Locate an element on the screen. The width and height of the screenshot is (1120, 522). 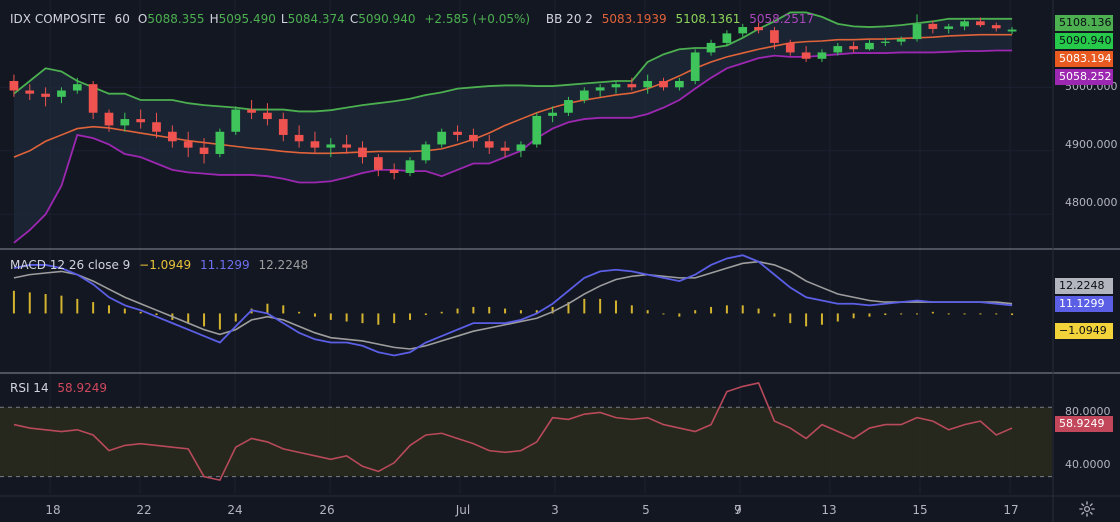
rsi-tick-80: 80.0000 is located at coordinates (1088, 411).